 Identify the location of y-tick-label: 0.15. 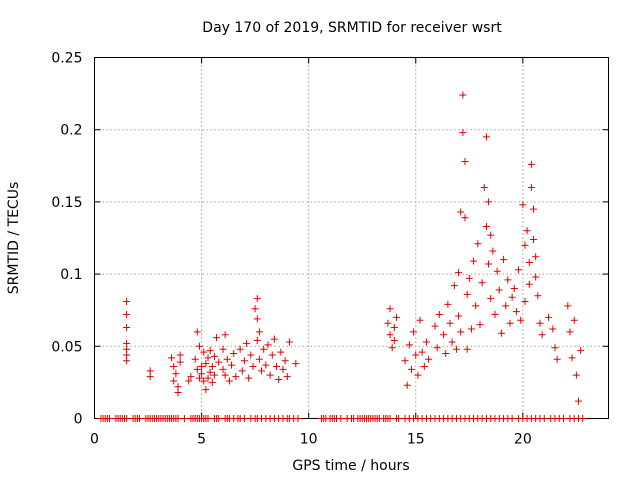
(66, 203).